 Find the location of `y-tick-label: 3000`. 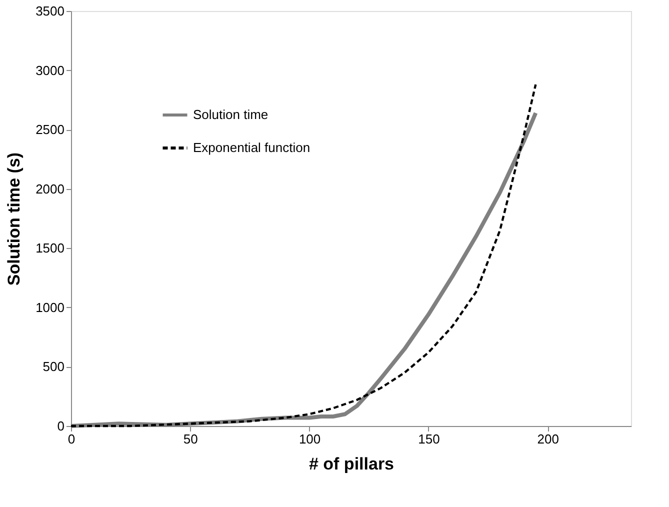

y-tick-label: 3000 is located at coordinates (50, 70).